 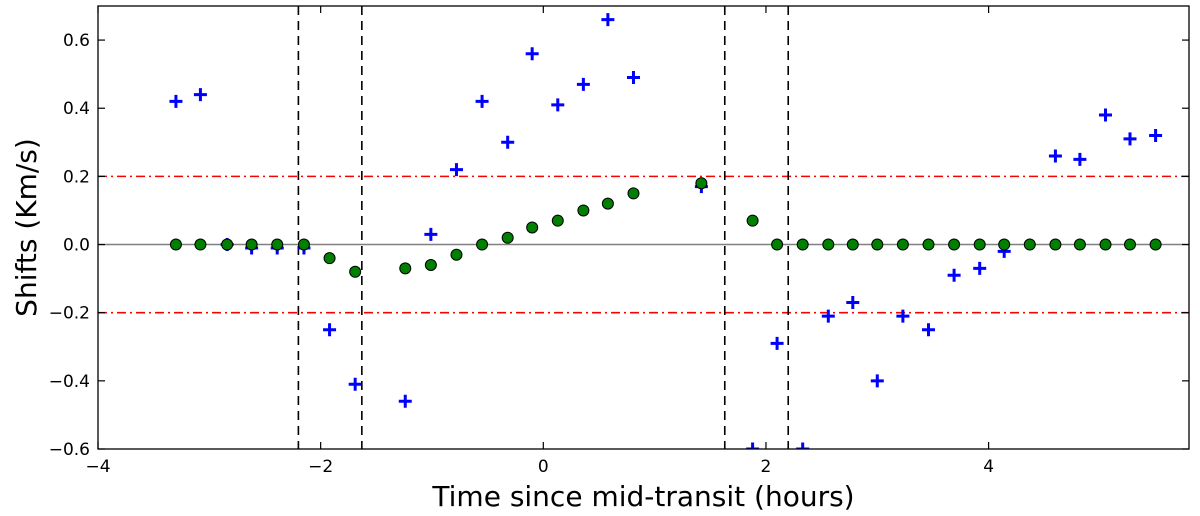 What do you see at coordinates (69, 314) in the screenshot?
I see `y-tick-label: −0.2` at bounding box center [69, 314].